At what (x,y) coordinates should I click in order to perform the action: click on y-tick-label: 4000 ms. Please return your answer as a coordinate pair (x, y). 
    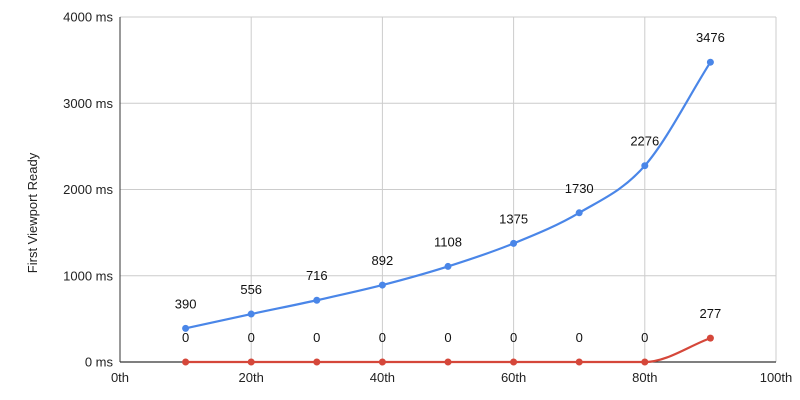
    Looking at the image, I should click on (88, 17).